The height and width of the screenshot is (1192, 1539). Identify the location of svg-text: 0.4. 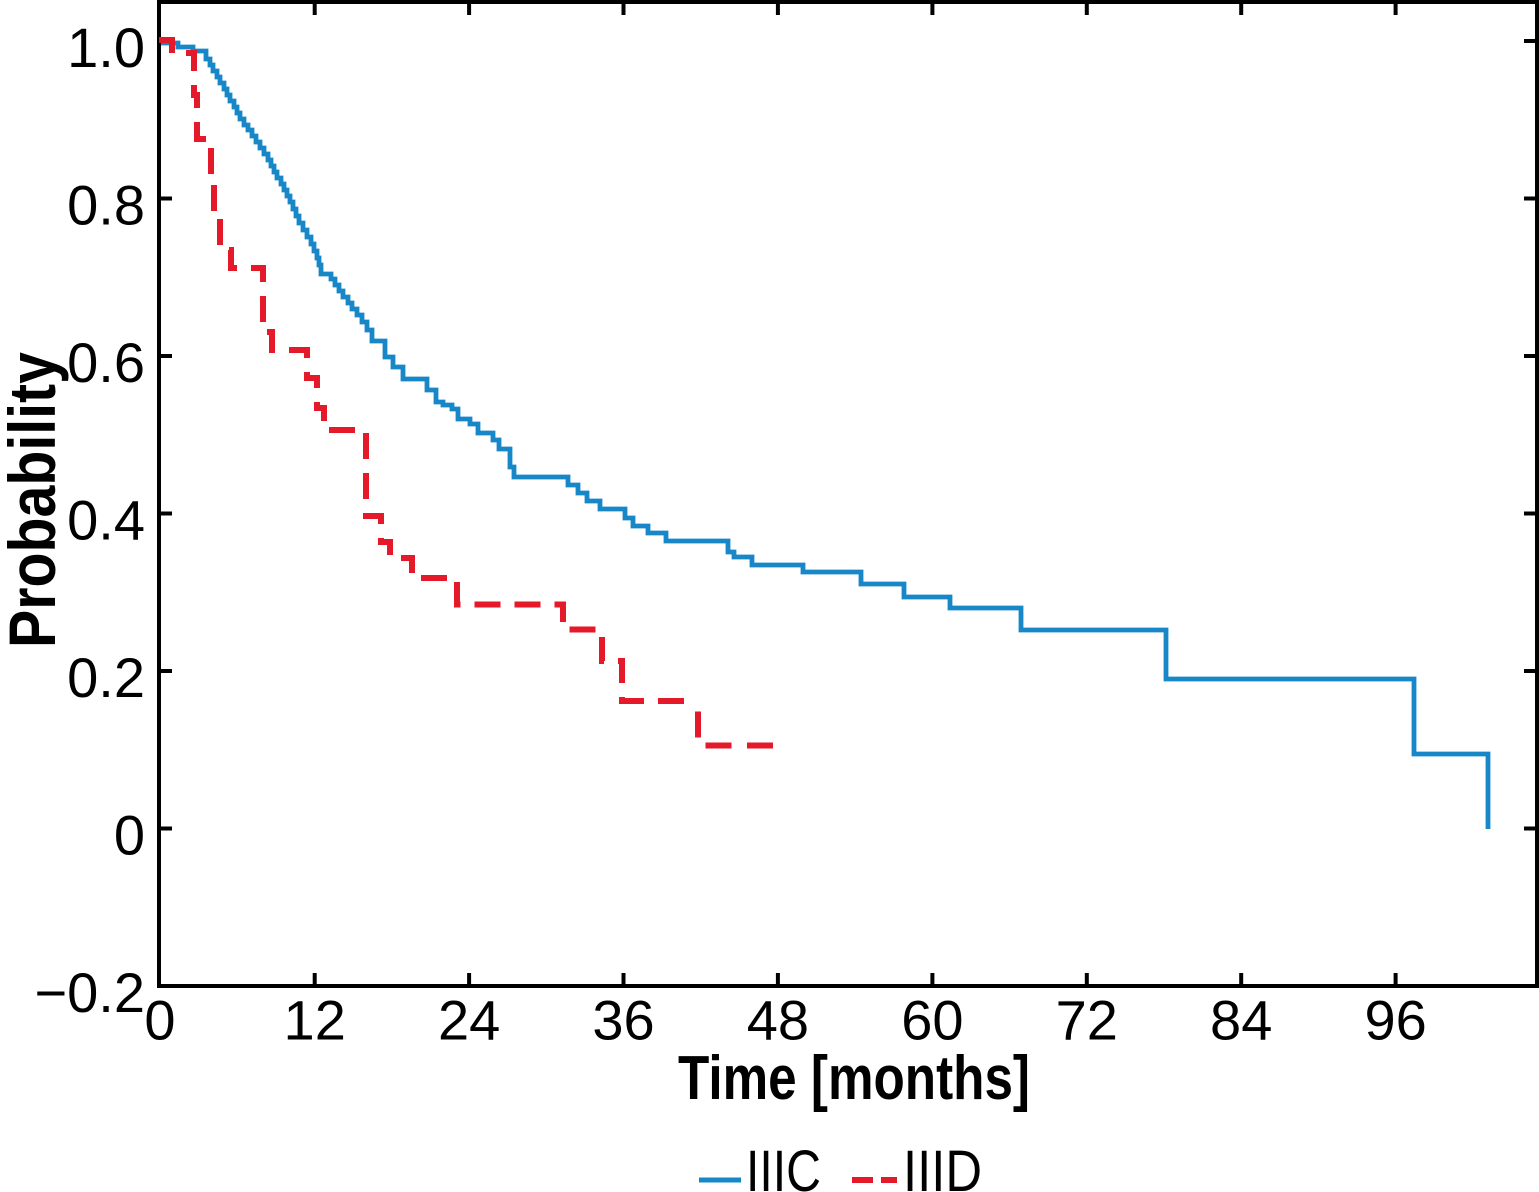
(106, 520).